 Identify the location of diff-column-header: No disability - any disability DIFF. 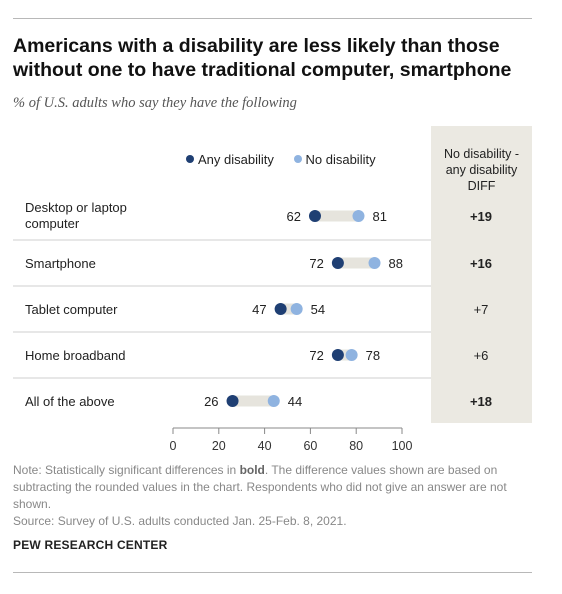
(481, 170).